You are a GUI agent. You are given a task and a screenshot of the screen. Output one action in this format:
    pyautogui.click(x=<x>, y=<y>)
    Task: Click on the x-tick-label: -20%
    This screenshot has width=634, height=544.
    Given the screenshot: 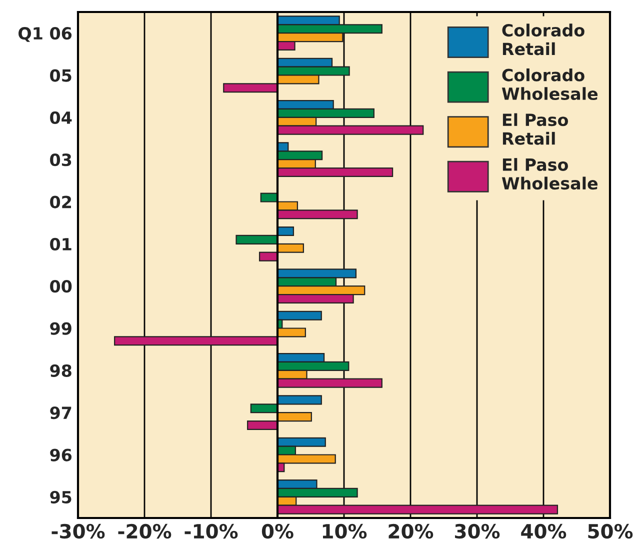 What is the action you would take?
    pyautogui.click(x=145, y=531)
    